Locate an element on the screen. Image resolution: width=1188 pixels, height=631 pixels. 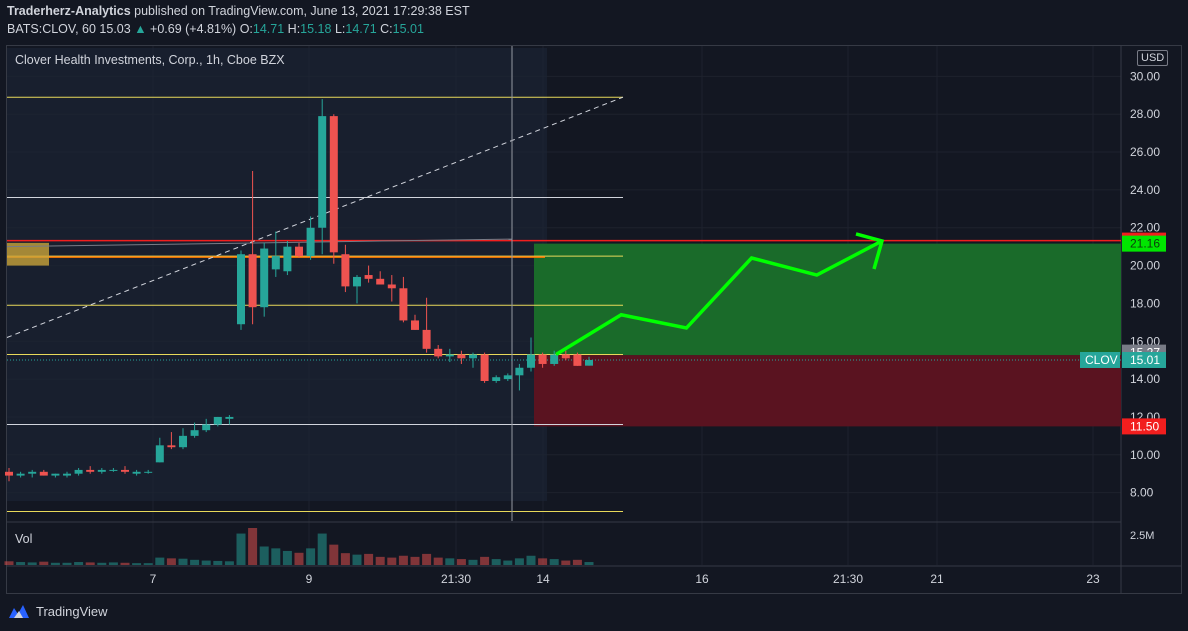
y-tick-label: 10.00 is located at coordinates (1145, 455).